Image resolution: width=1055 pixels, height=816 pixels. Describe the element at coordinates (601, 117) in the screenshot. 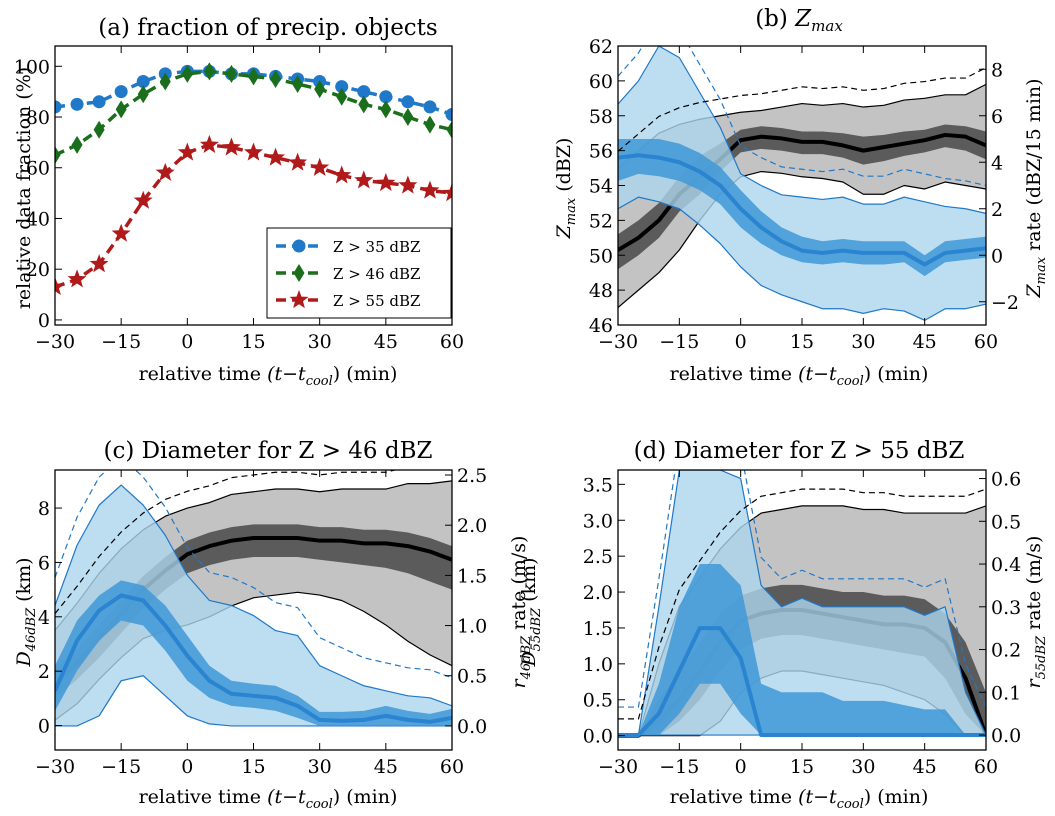

I see `y-tick-label: 58` at that location.